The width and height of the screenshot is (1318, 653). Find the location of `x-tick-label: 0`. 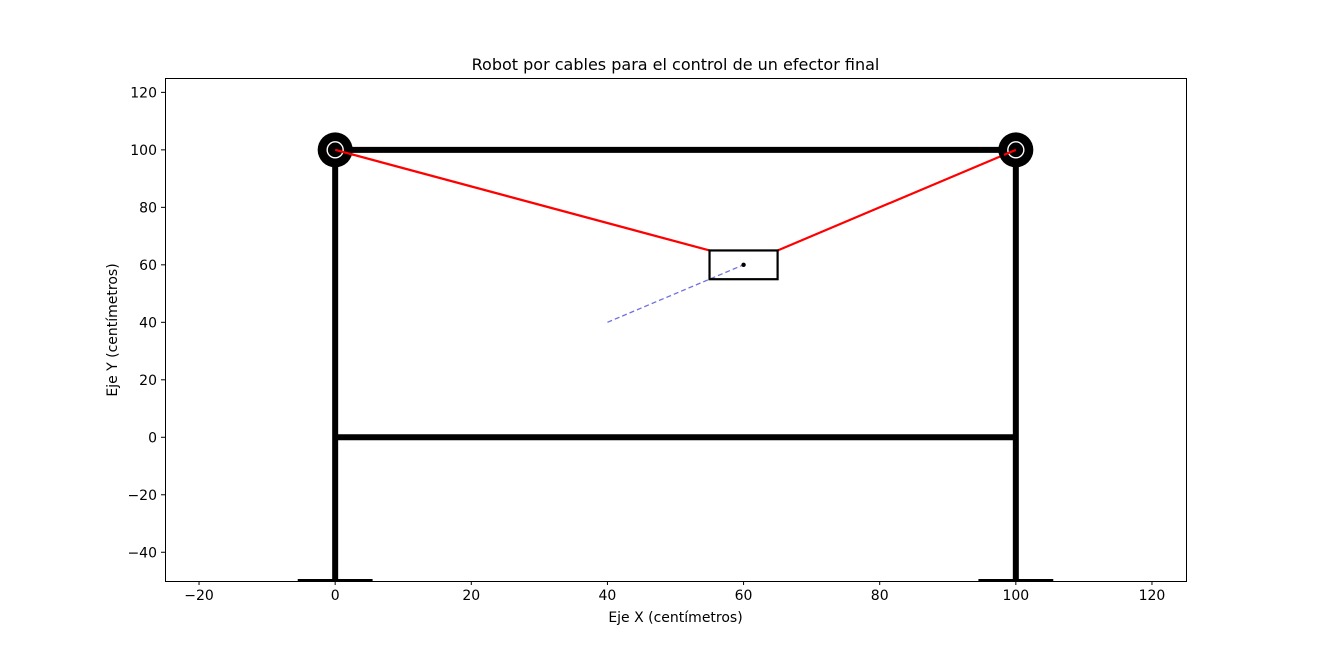

x-tick-label: 0 is located at coordinates (335, 596).